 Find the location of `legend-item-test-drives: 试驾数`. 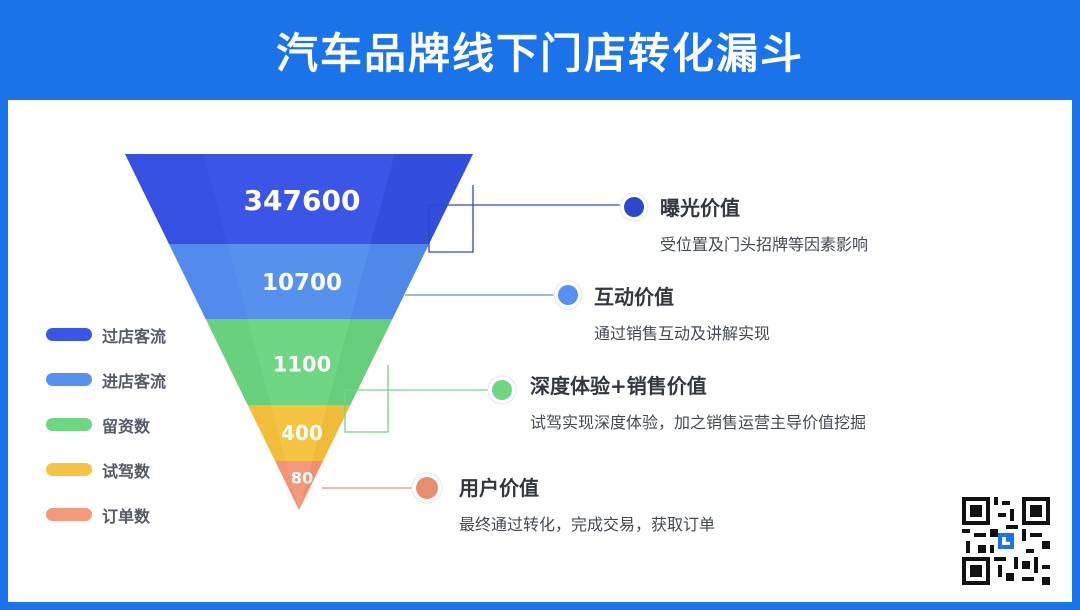

legend-item-test-drives: 试驾数 is located at coordinates (106, 469).